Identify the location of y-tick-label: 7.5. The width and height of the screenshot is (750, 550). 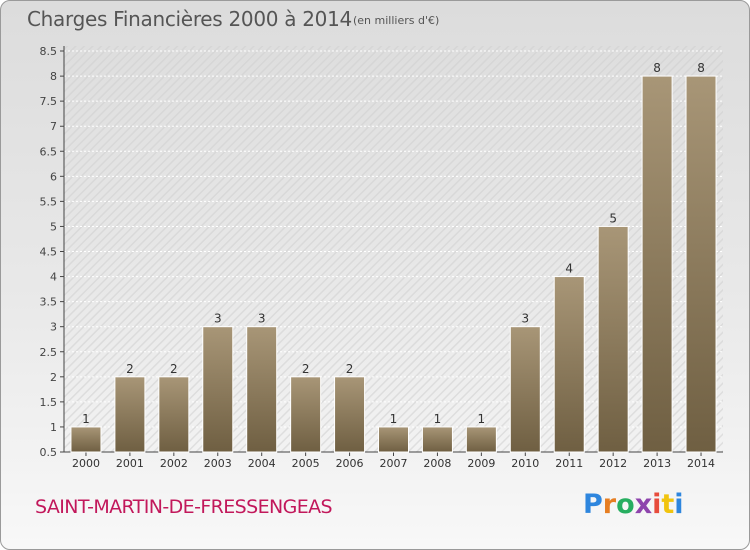
(49, 101).